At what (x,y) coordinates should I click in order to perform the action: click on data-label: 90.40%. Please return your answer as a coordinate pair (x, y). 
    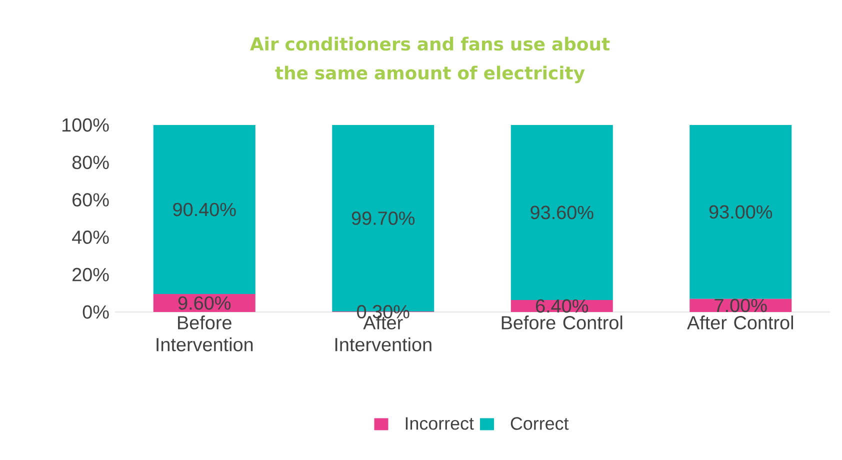
    Looking at the image, I should click on (204, 209).